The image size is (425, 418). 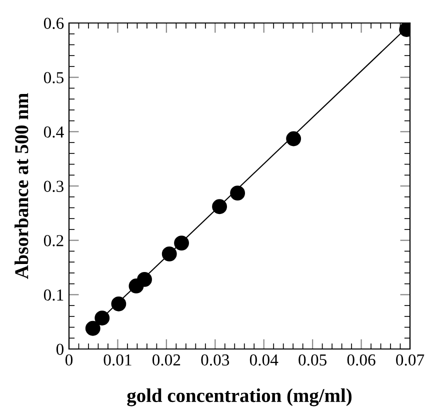 I want to click on x-tick-label: 0.01, so click(x=118, y=360).